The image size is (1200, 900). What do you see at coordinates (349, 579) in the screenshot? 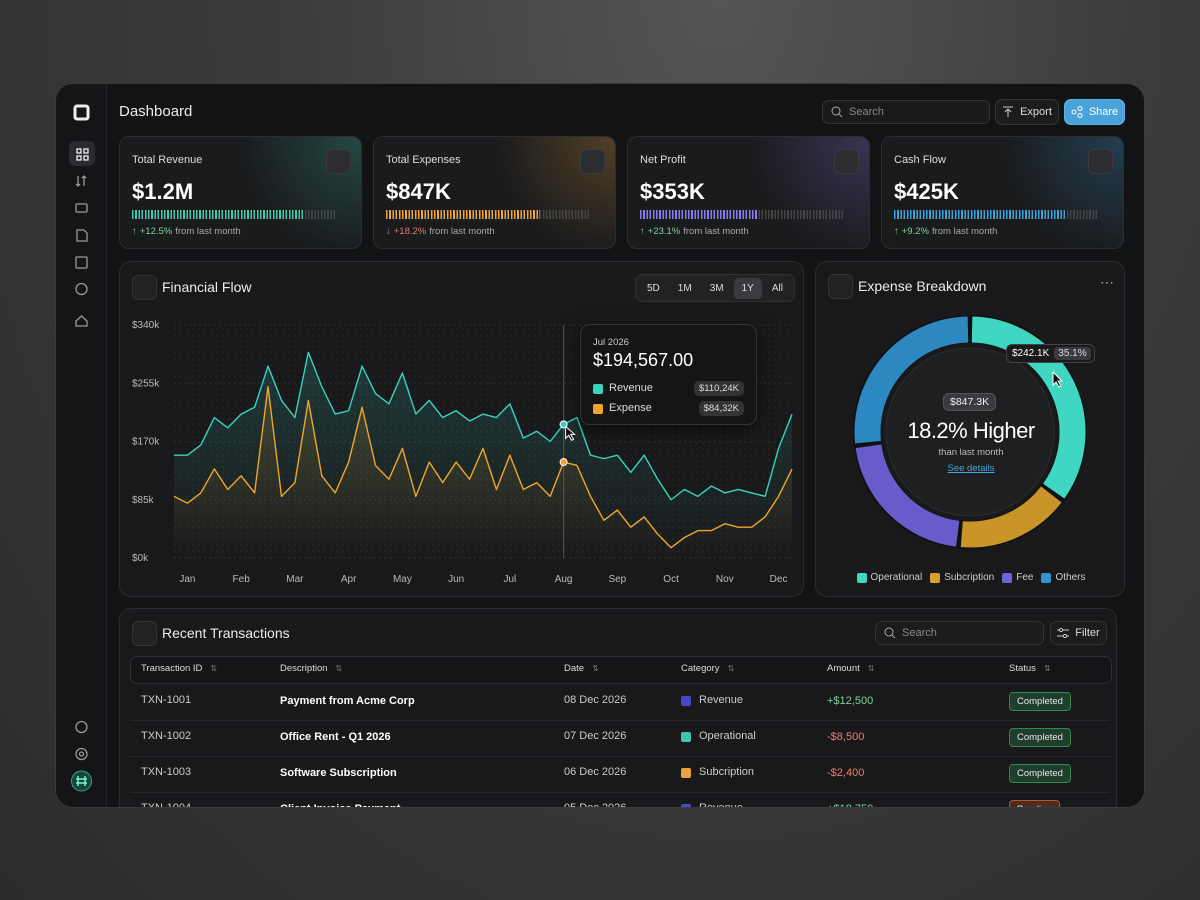
I see `x-tick-label: Apr` at bounding box center [349, 579].